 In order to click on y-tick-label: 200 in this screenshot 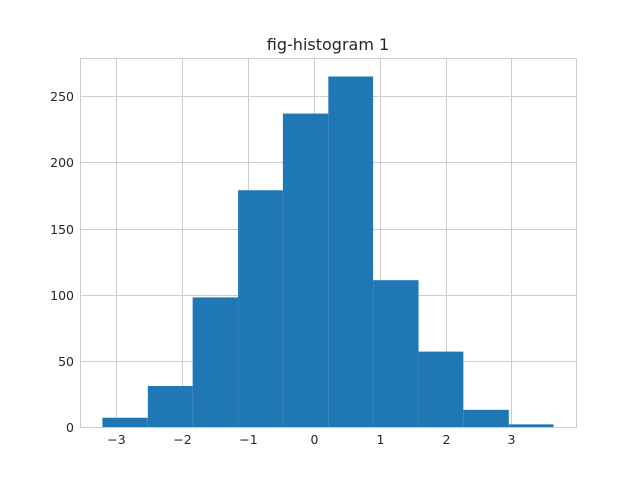, I will do `click(62, 162)`.